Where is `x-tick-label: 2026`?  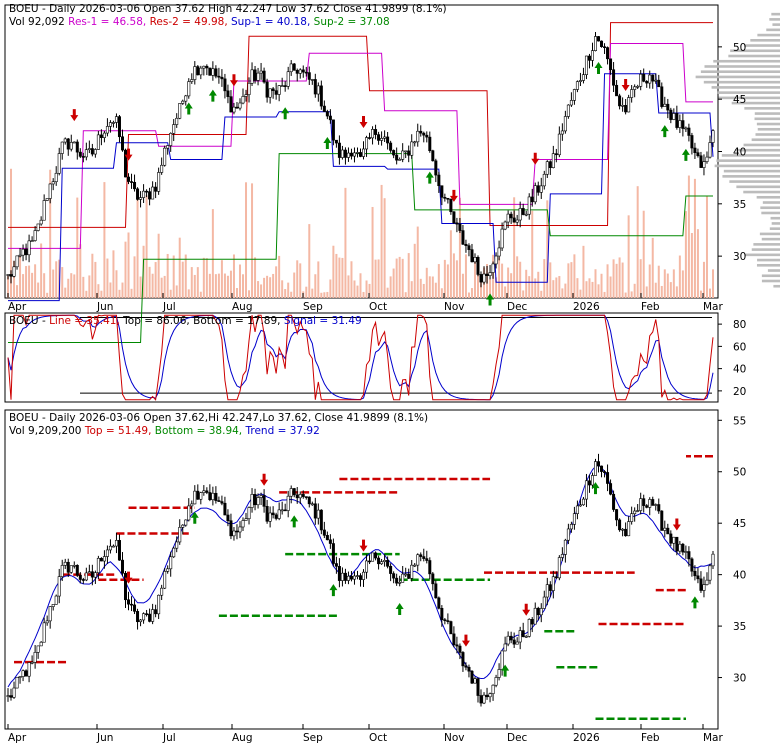
x-tick-label: 2026 is located at coordinates (586, 738).